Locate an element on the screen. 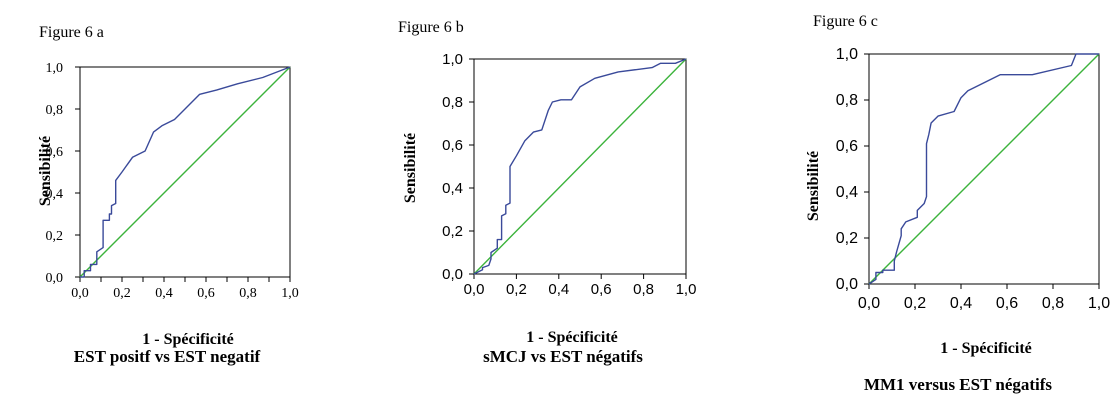  roc-curve-b is located at coordinates (580, 166).